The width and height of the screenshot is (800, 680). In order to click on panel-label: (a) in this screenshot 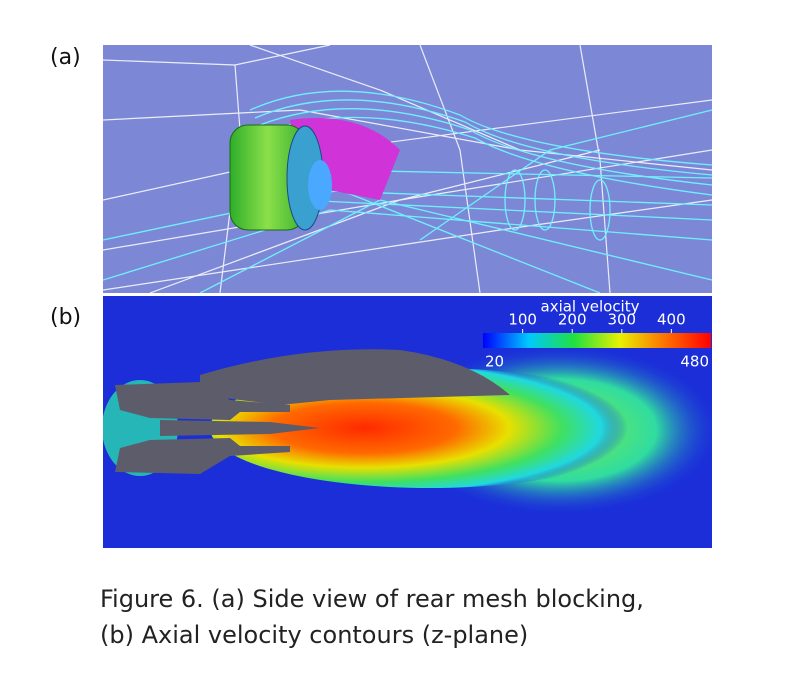, I will do `click(65, 57)`.